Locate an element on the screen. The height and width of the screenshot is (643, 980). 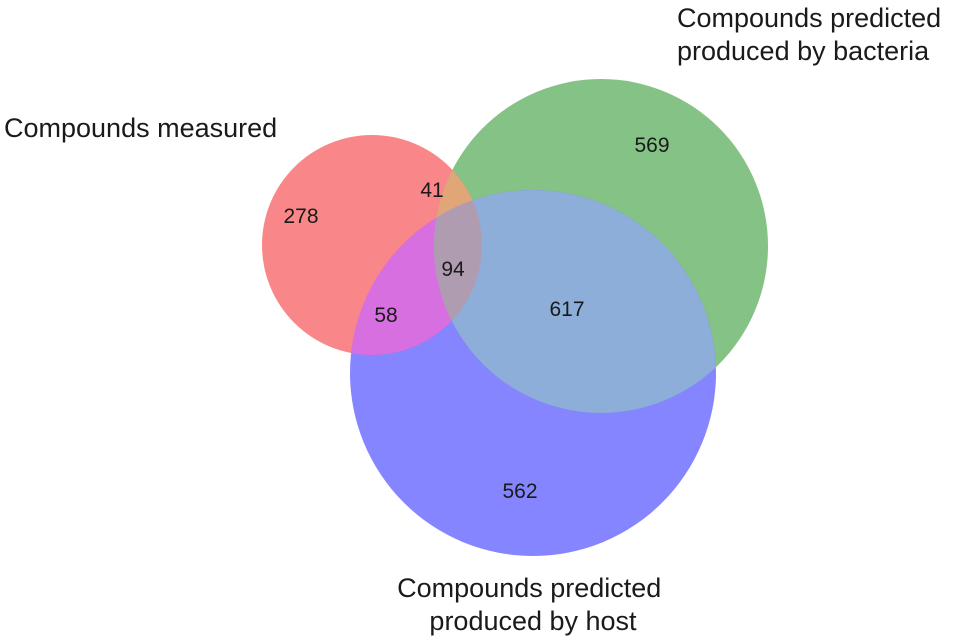
overlap-all-three is located at coordinates (458, 272).